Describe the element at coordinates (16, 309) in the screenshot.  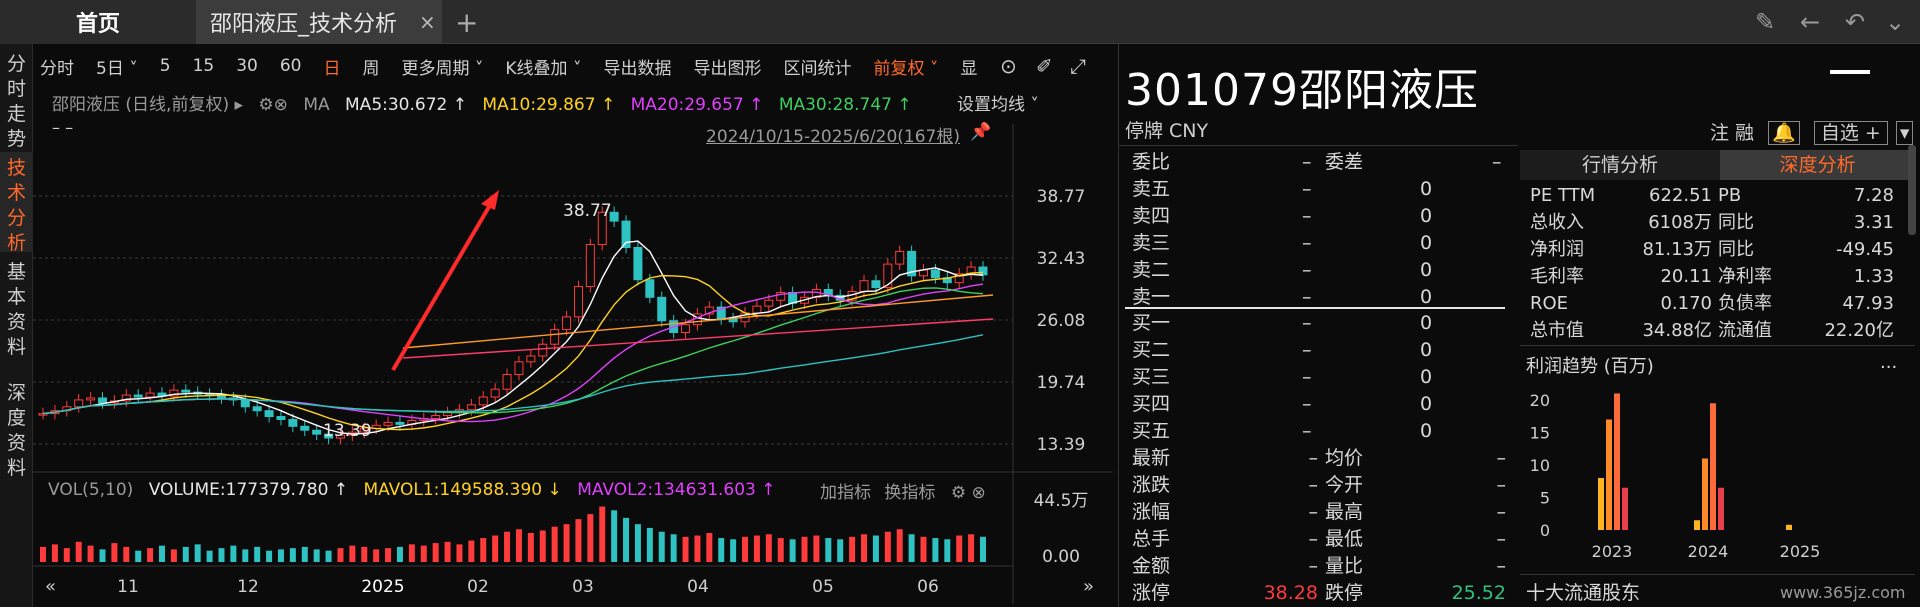
I see `left-nav-item-2: 基本资料` at that location.